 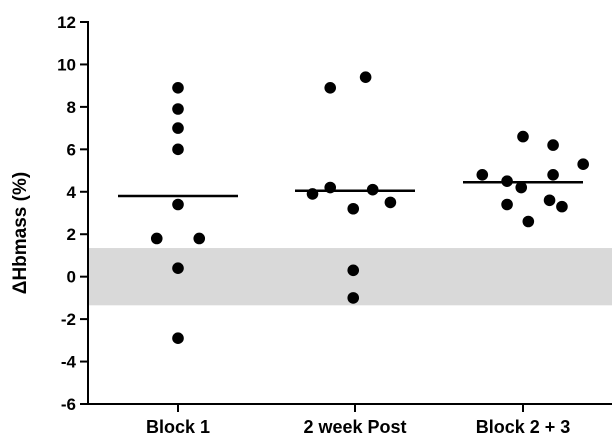 I want to click on y-tick-label: 8, so click(x=71, y=107).